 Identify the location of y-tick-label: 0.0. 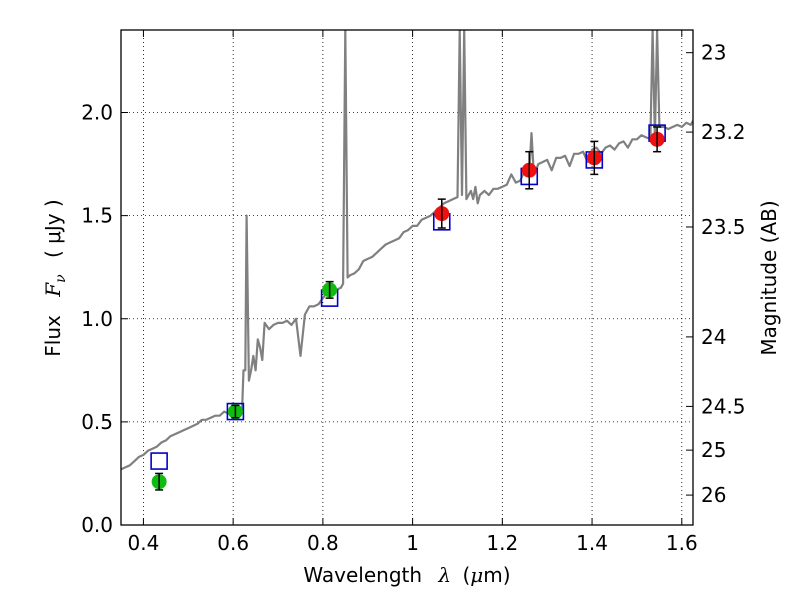
(97, 525).